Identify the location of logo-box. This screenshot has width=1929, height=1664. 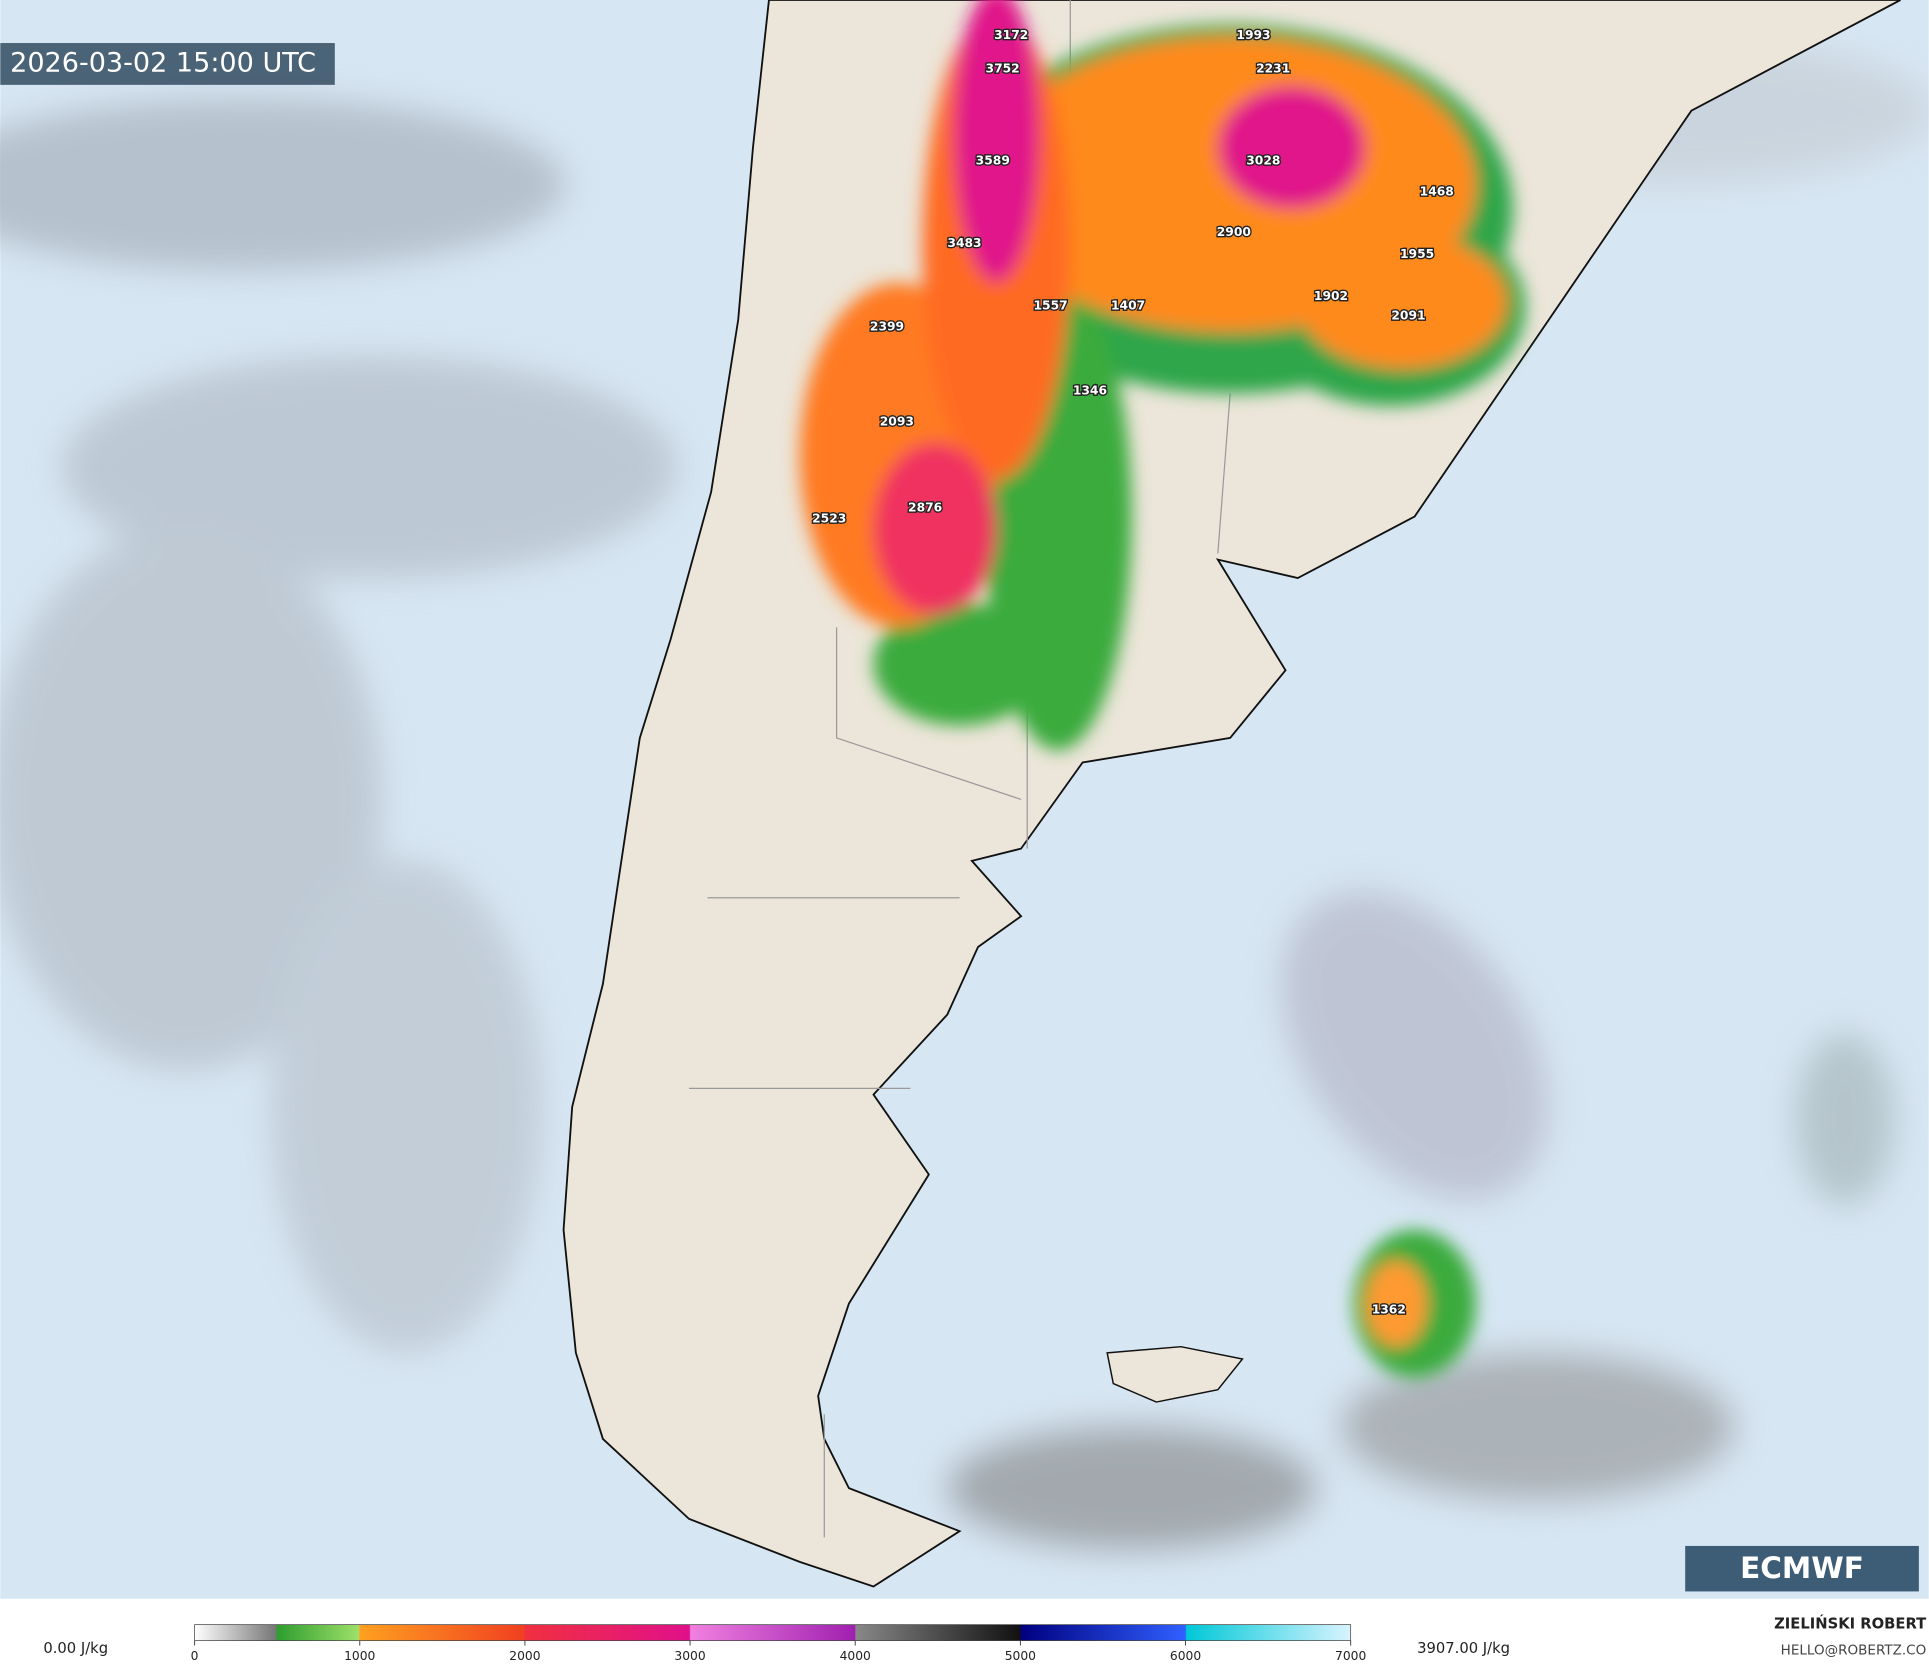
(1802, 1568).